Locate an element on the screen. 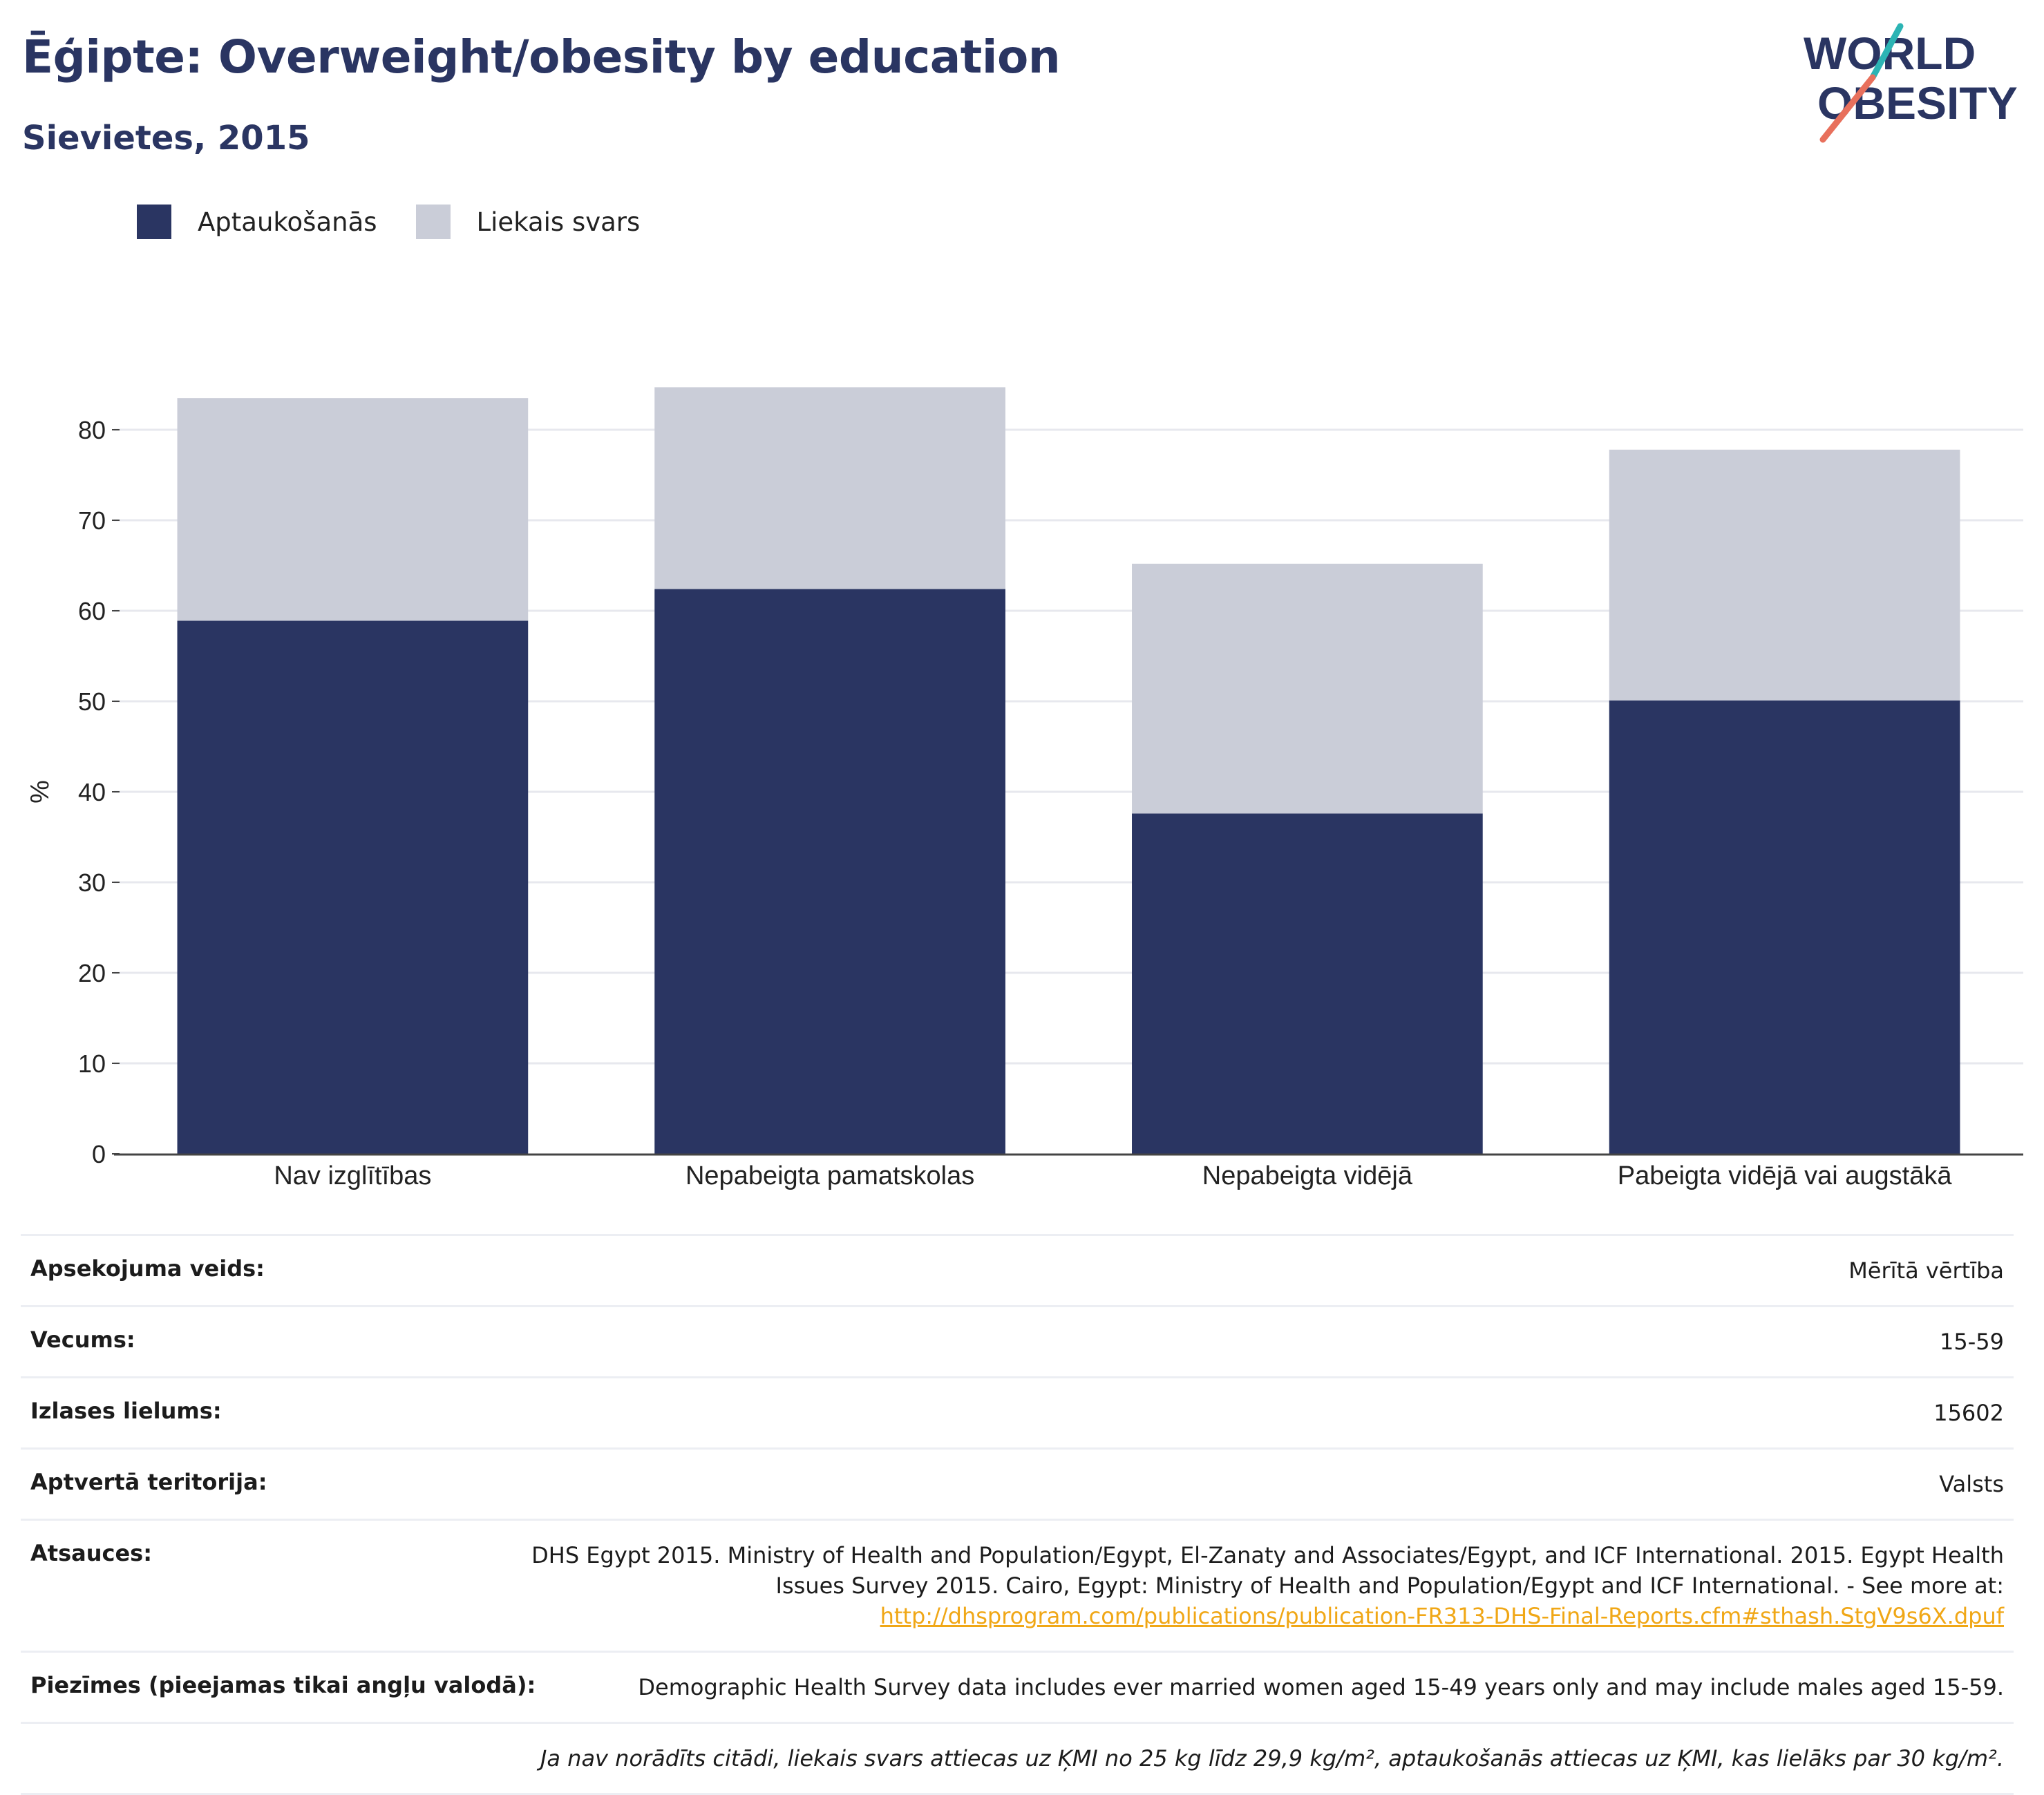 The height and width of the screenshot is (1795, 2044). y-tick-label: 40 is located at coordinates (92, 792).